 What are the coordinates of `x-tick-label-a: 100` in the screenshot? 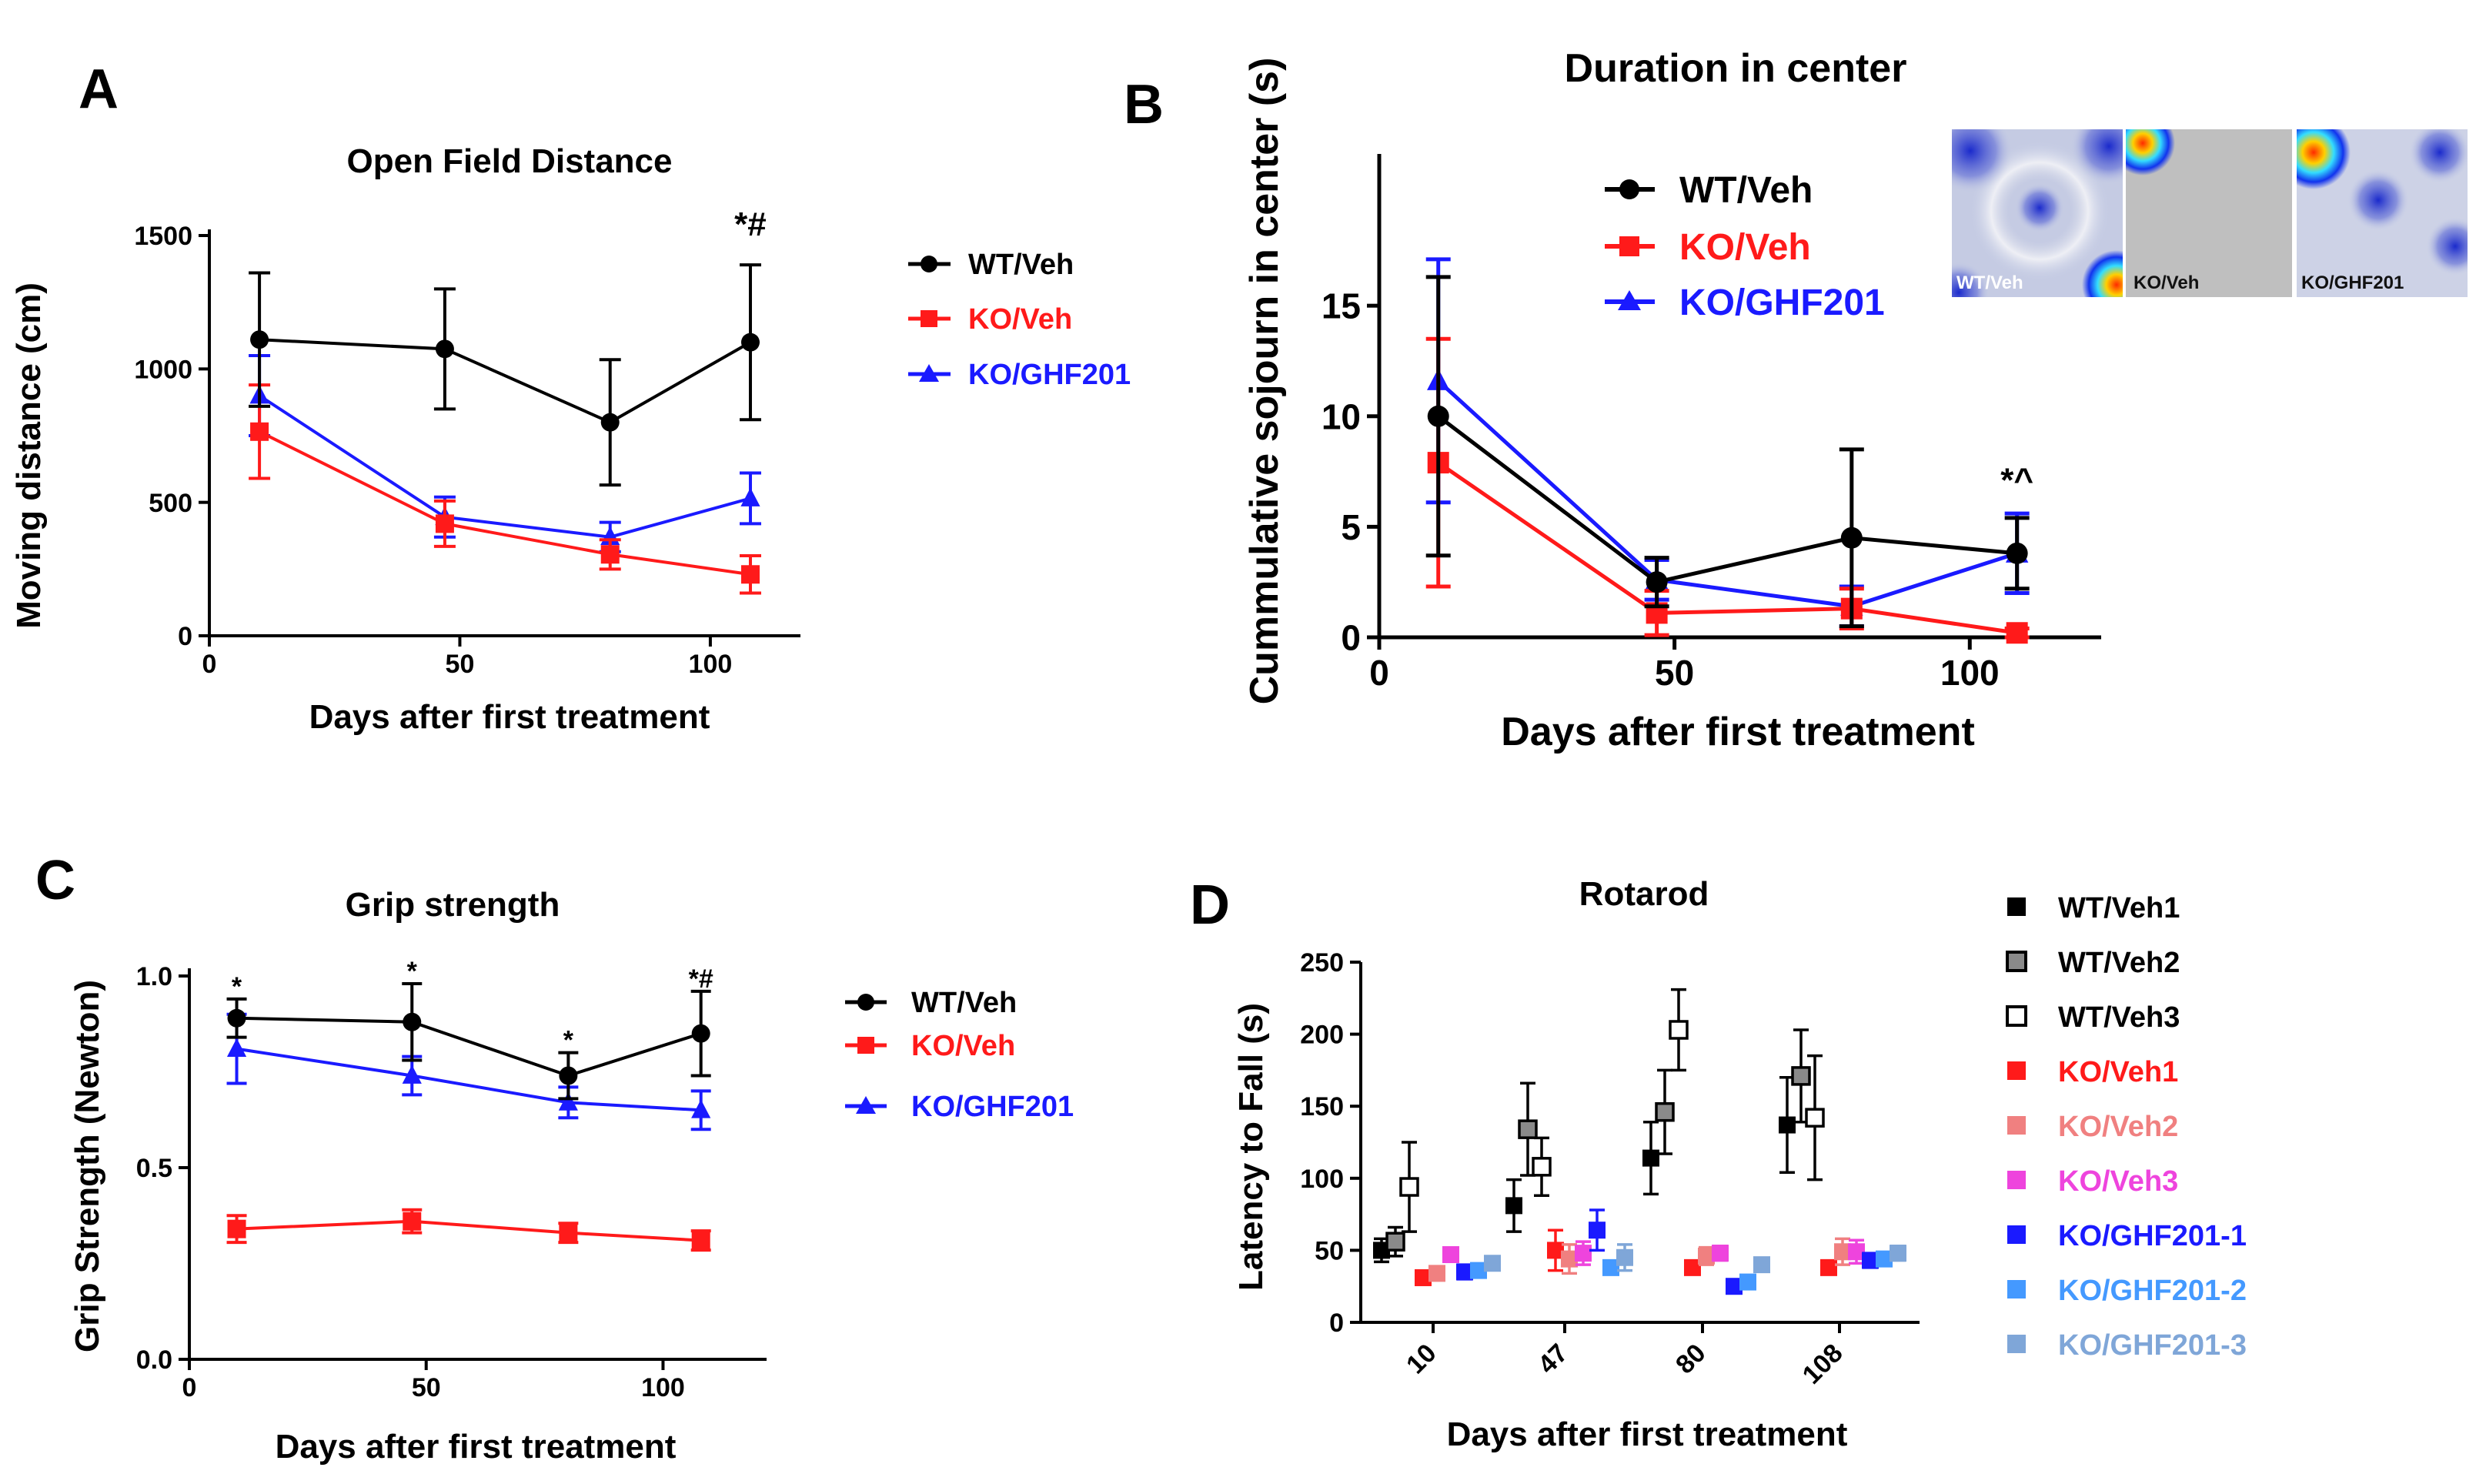 It's located at (711, 664).